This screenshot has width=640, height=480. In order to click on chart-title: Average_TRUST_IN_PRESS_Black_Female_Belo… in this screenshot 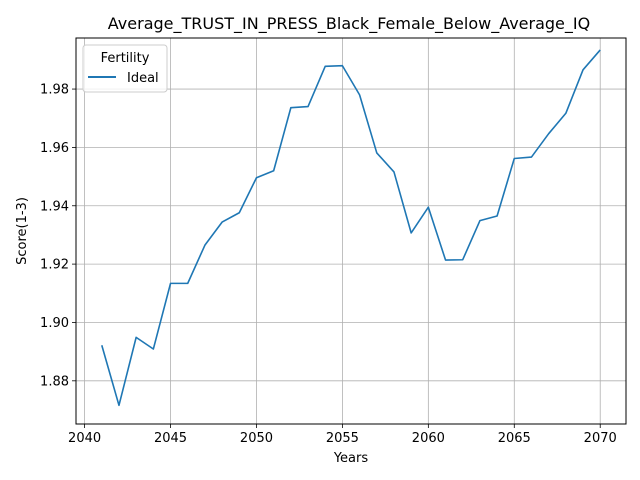, I will do `click(349, 24)`.